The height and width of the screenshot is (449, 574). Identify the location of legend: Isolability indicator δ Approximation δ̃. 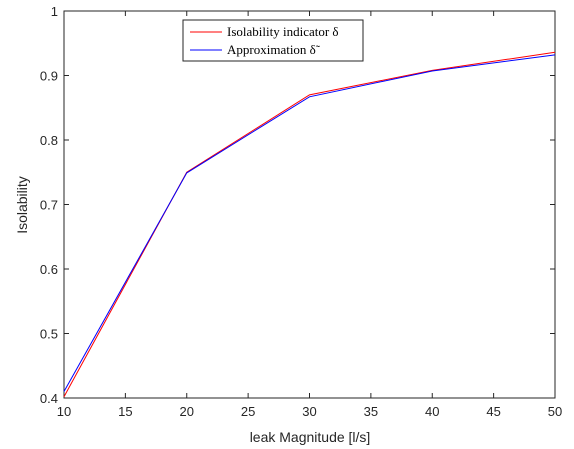
(273, 40).